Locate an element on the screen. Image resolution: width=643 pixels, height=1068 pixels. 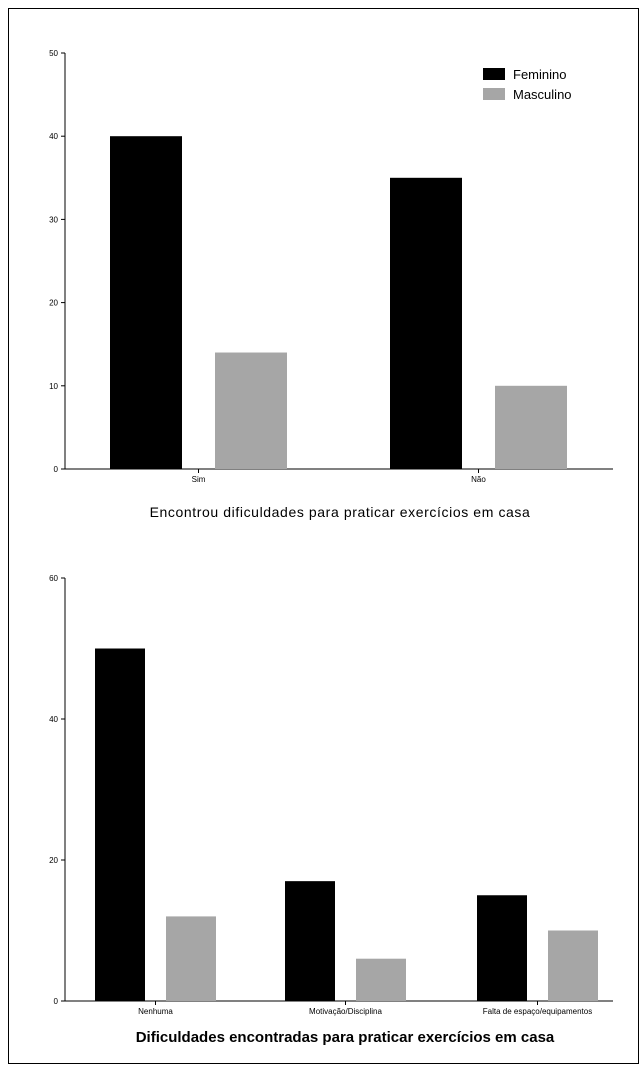
y-tick-label: 30 is located at coordinates (53, 219).